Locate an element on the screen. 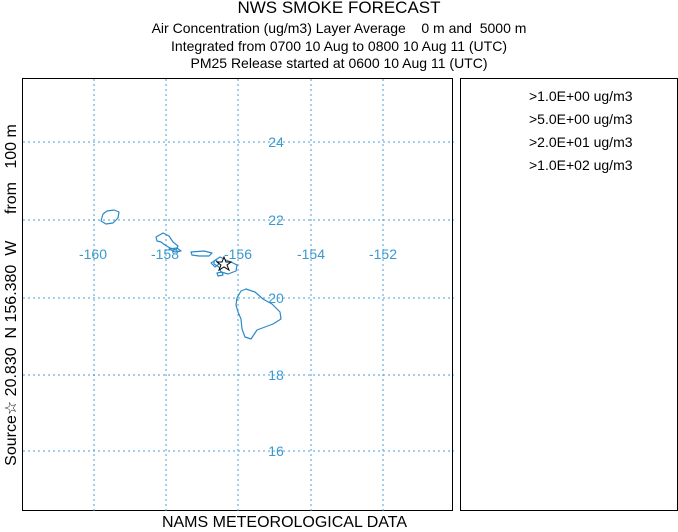 This screenshot has height=532, width=678. coastline-big-island is located at coordinates (258, 314).